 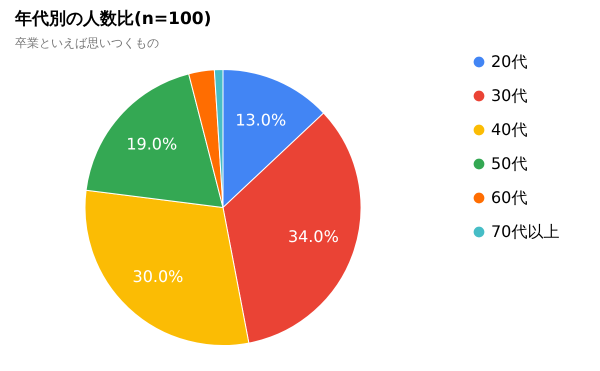 I want to click on legend-label: 20代, so click(x=509, y=61).